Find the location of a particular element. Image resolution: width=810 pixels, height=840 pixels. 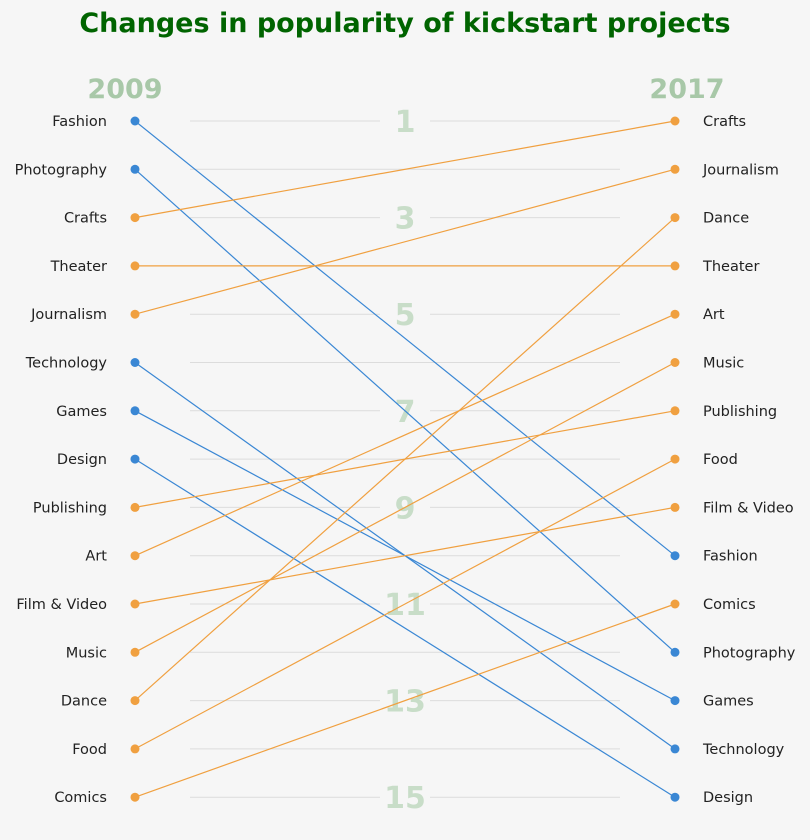

category-label-2017: Photography is located at coordinates (749, 653).